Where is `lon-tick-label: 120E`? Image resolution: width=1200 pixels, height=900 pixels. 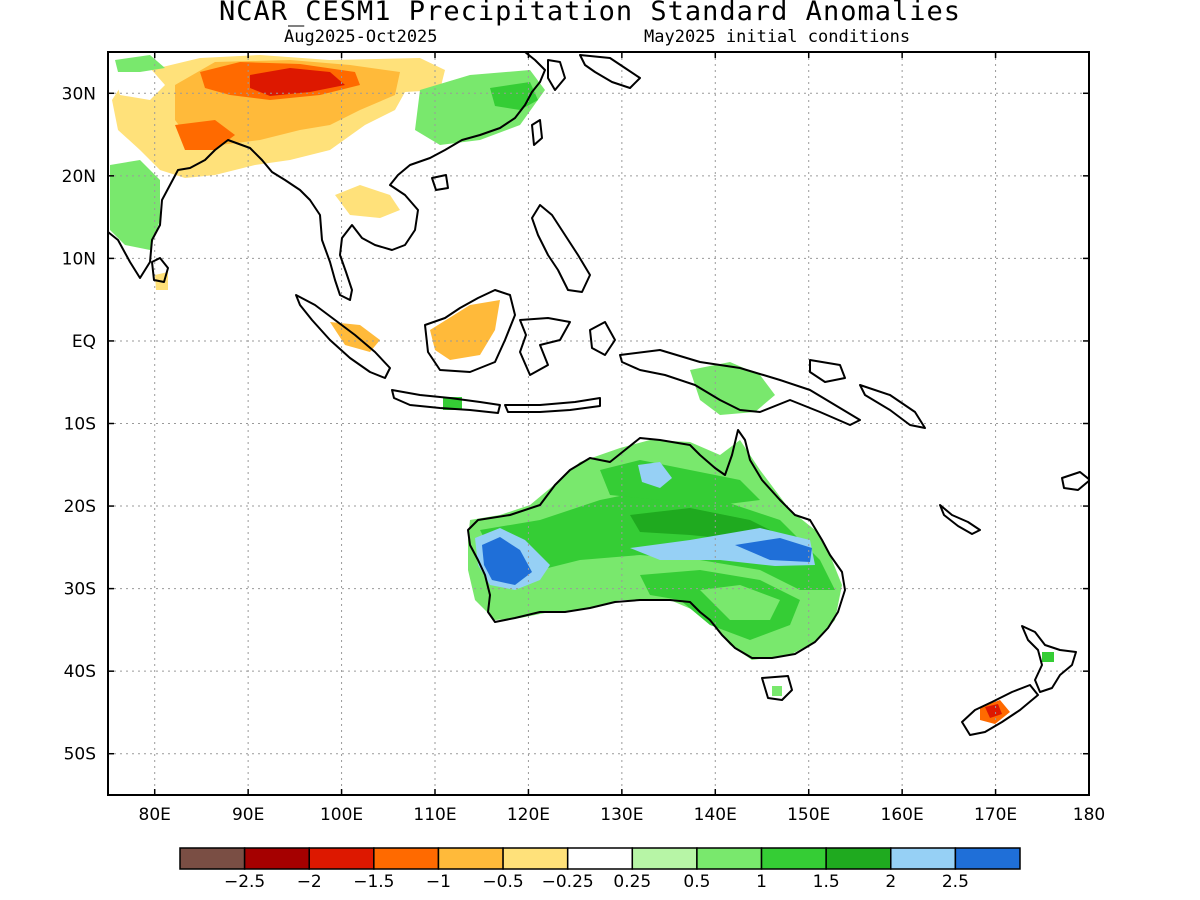 lon-tick-label: 120E is located at coordinates (528, 815).